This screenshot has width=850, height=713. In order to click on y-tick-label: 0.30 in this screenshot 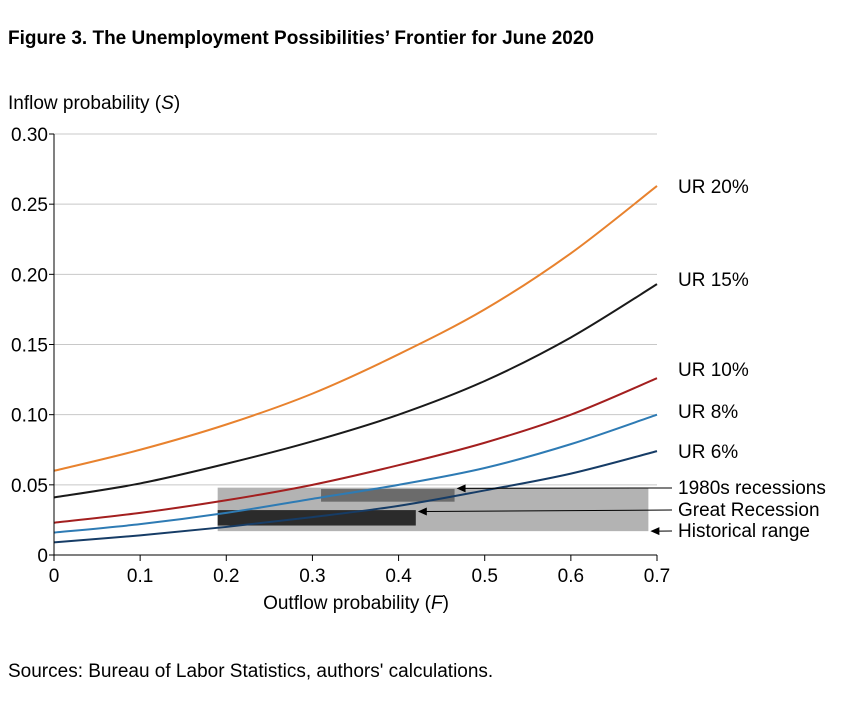, I will do `click(29, 135)`.